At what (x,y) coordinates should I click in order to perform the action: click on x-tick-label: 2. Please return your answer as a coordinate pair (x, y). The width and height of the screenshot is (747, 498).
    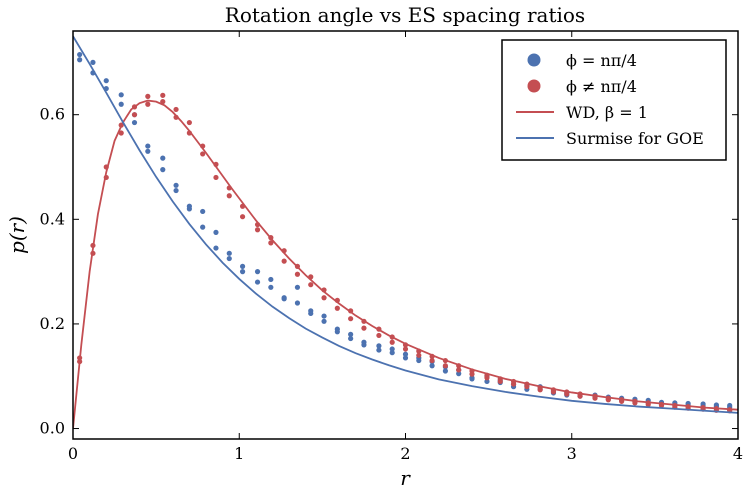
    Looking at the image, I should click on (405, 453).